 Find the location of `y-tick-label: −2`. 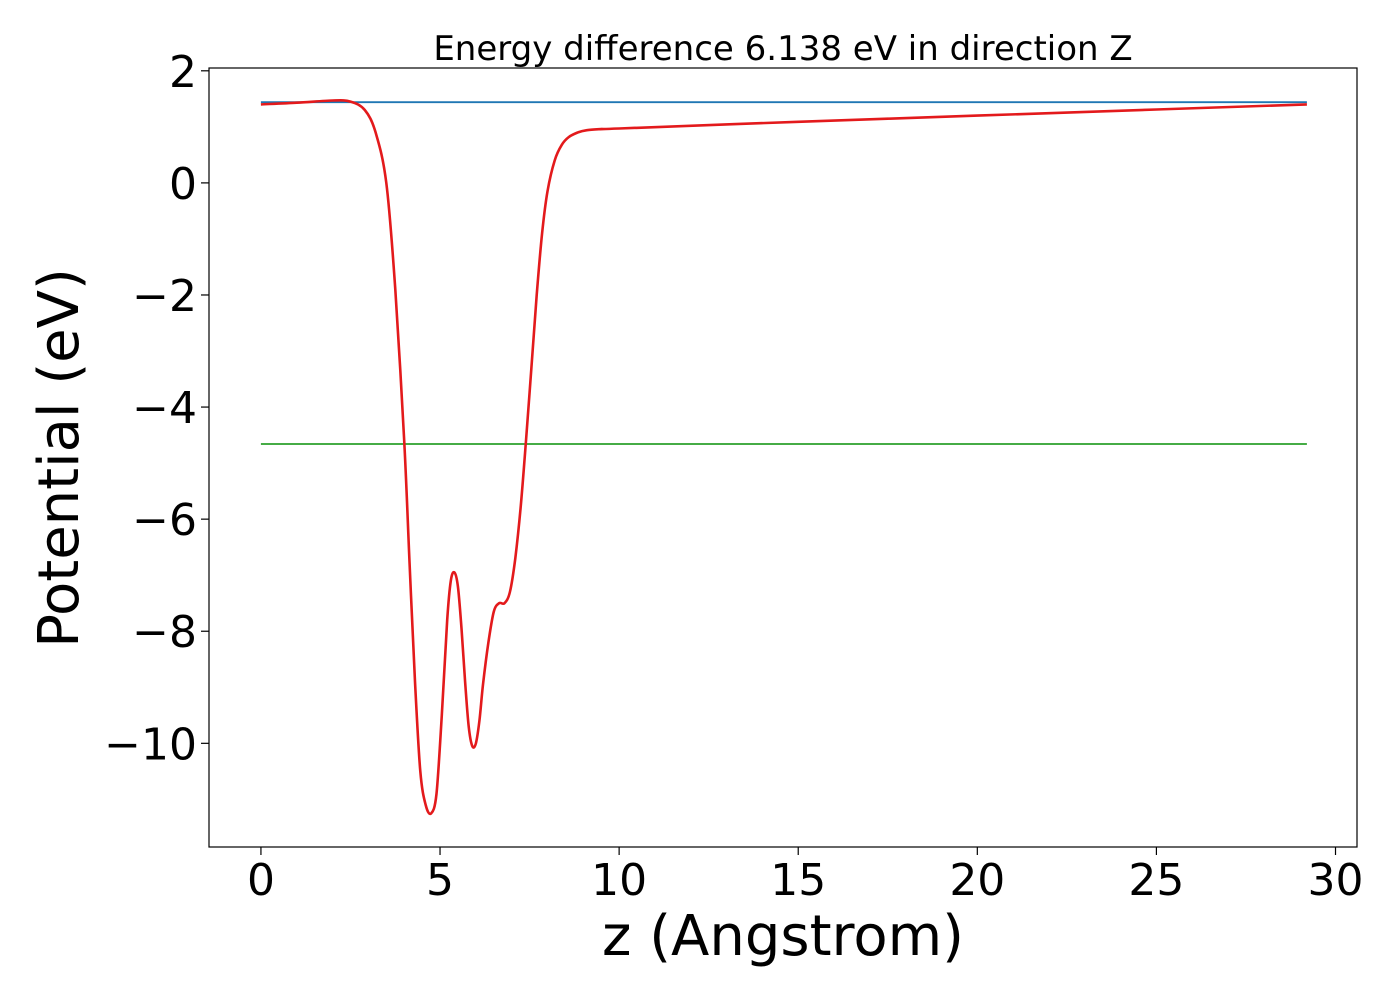

y-tick-label: −2 is located at coordinates (164, 296).